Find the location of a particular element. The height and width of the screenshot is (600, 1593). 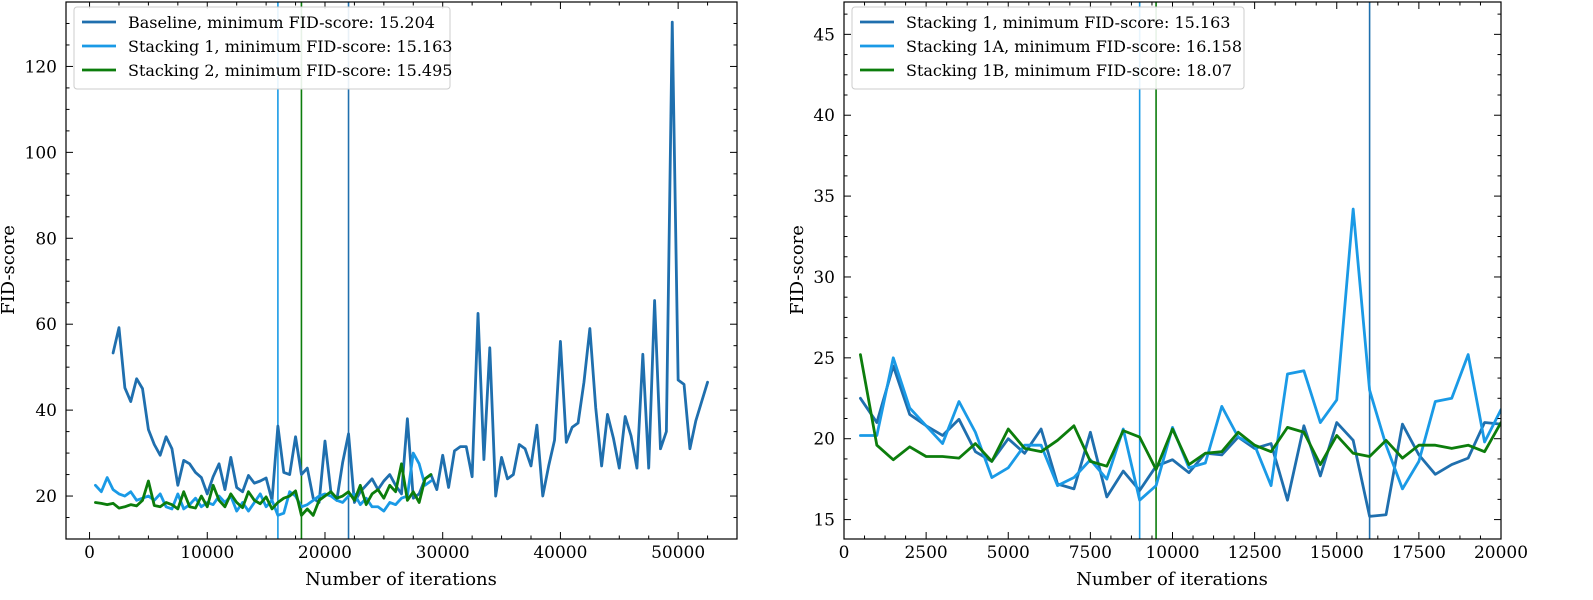

left-x-tick-label: 50000 is located at coordinates (678, 553).